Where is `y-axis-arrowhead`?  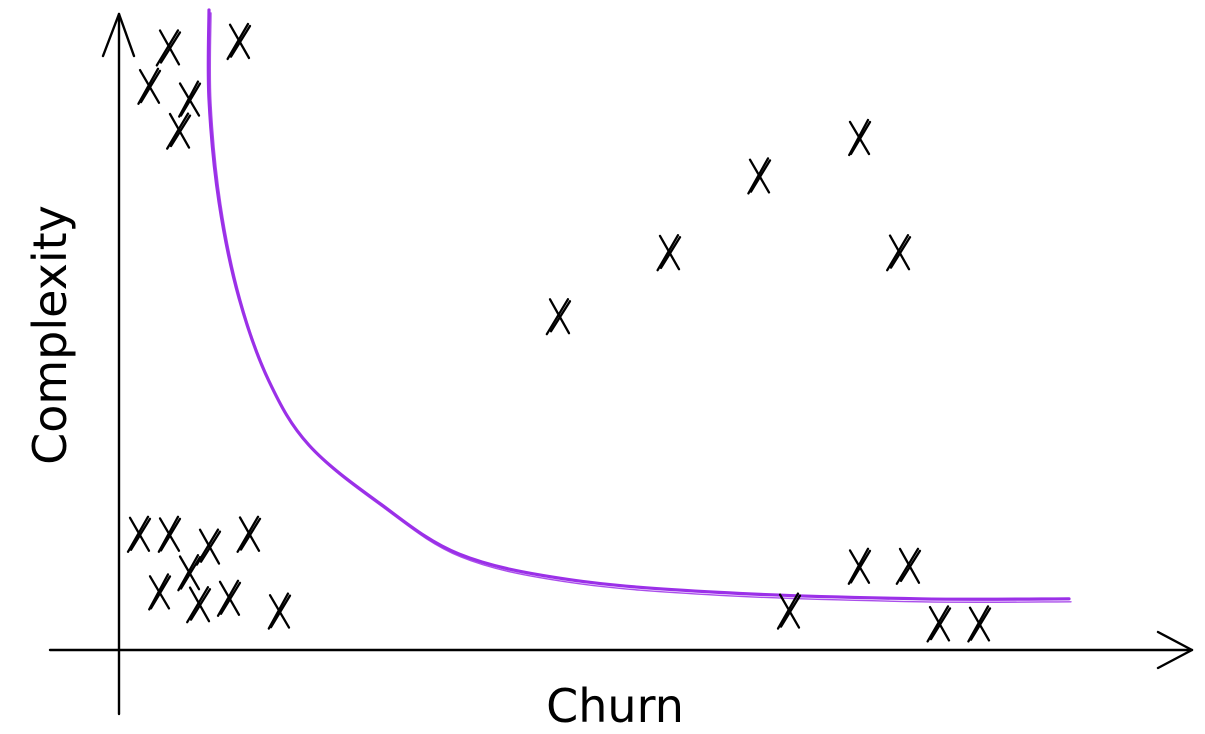
y-axis-arrowhead is located at coordinates (118, 35).